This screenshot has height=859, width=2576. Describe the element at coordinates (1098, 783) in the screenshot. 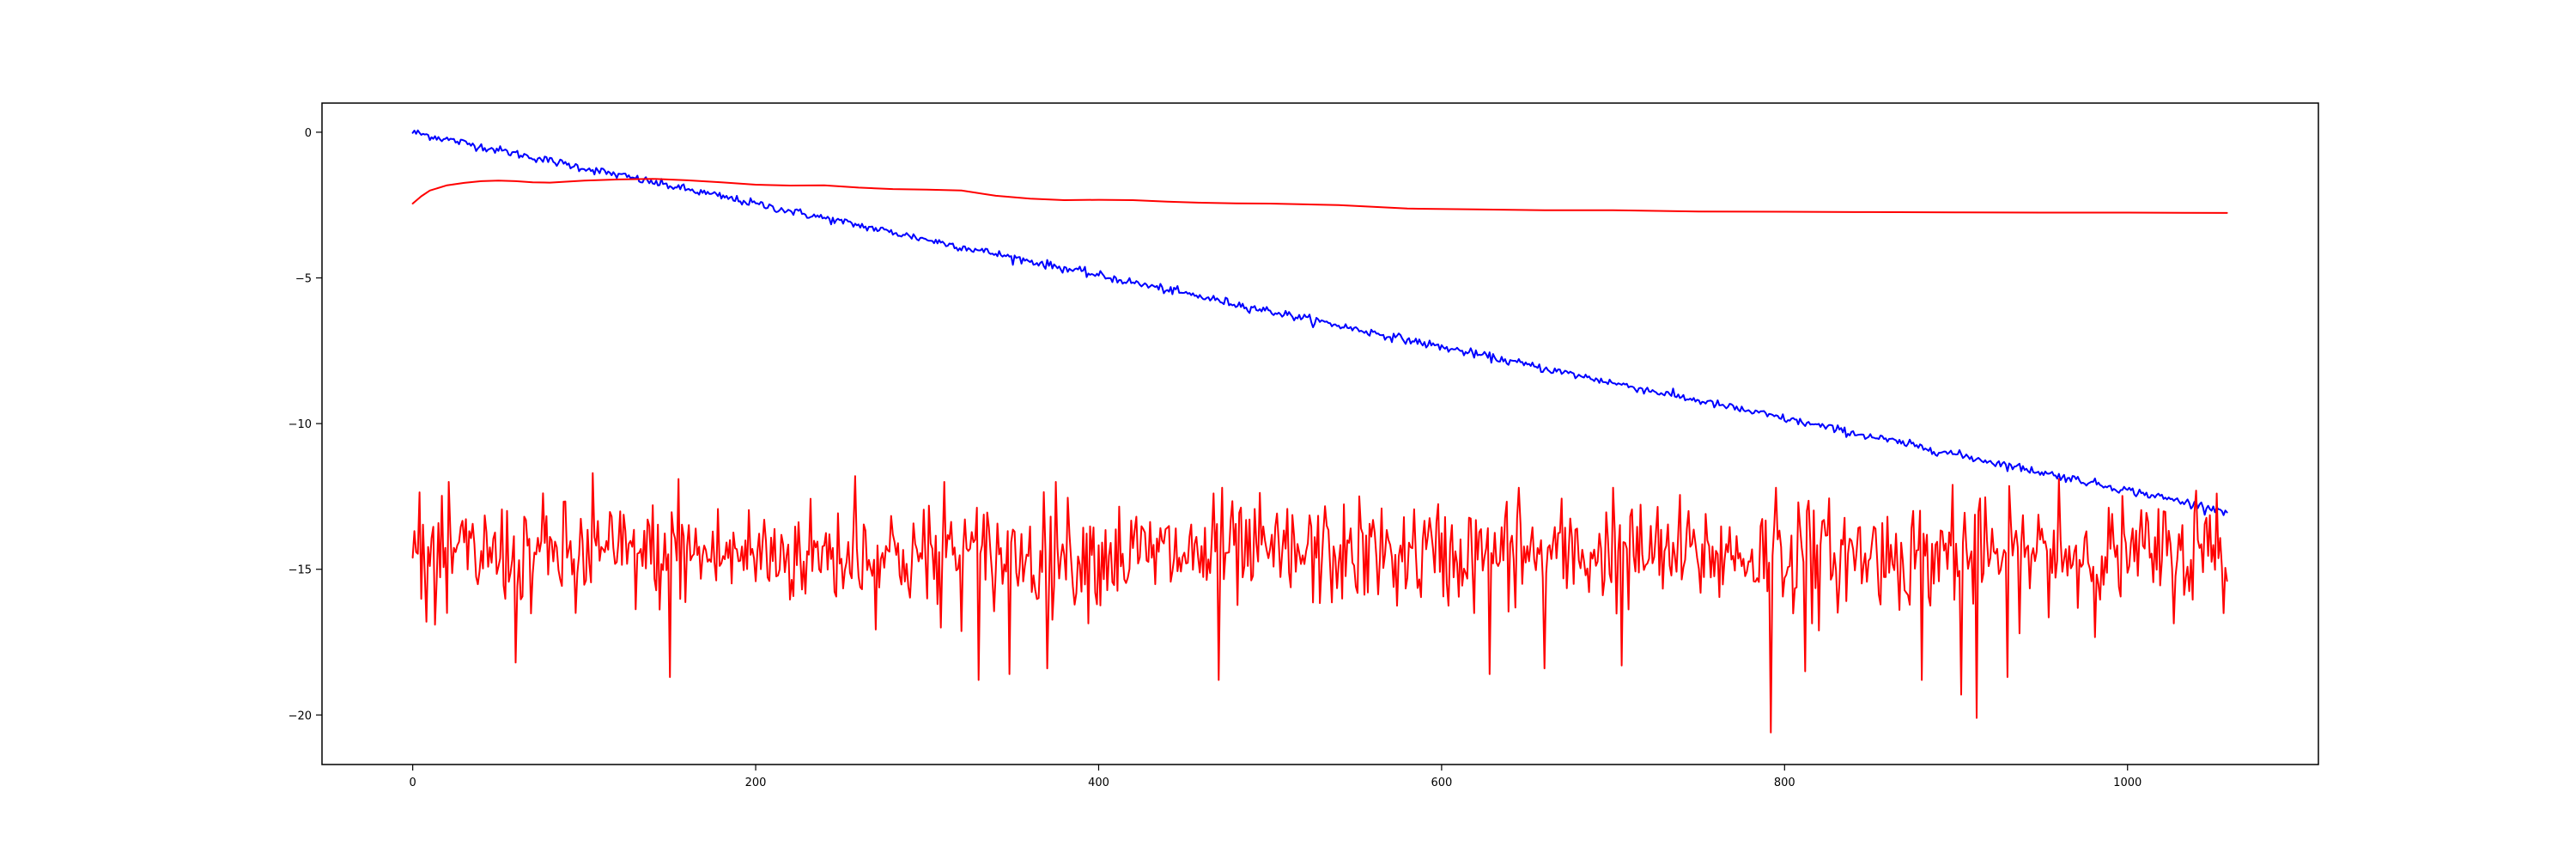

I see `x-tick-label: 400` at that location.